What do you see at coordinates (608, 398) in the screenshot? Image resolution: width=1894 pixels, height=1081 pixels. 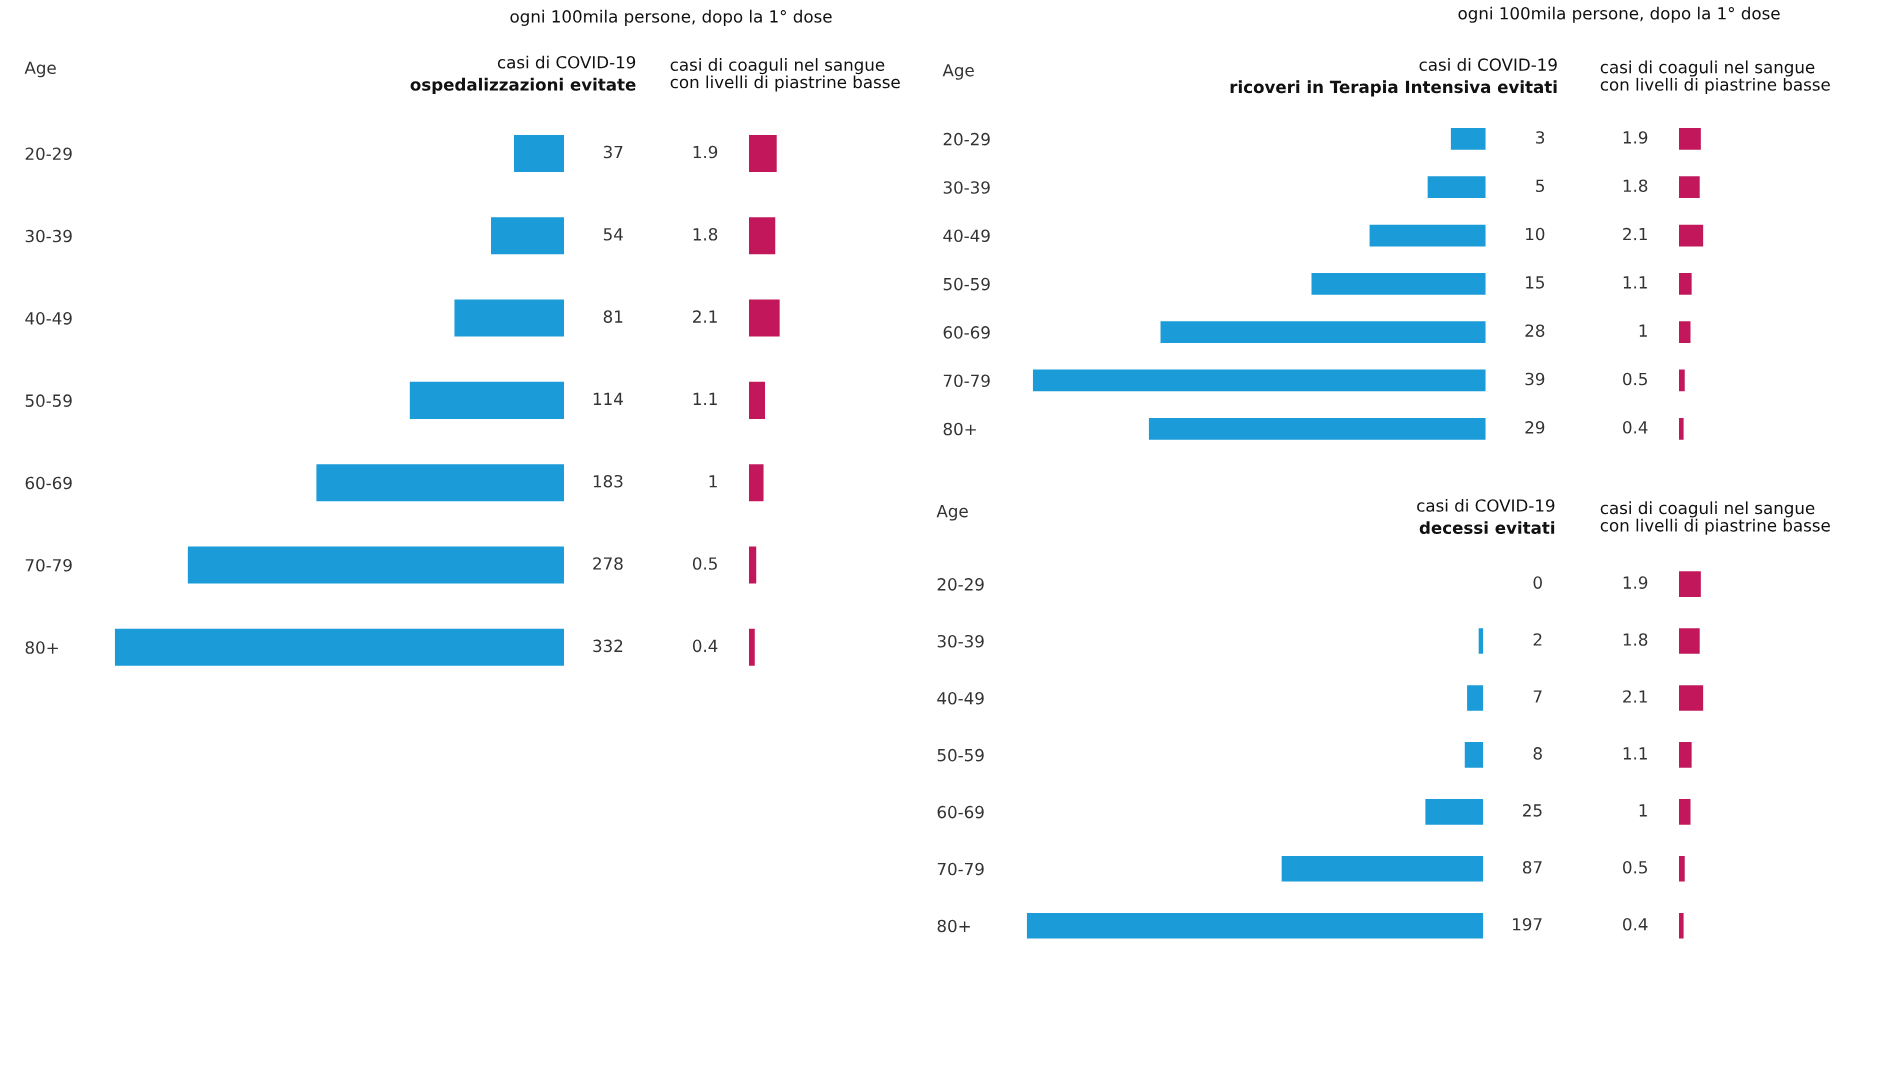 I see `data-label: 114` at bounding box center [608, 398].